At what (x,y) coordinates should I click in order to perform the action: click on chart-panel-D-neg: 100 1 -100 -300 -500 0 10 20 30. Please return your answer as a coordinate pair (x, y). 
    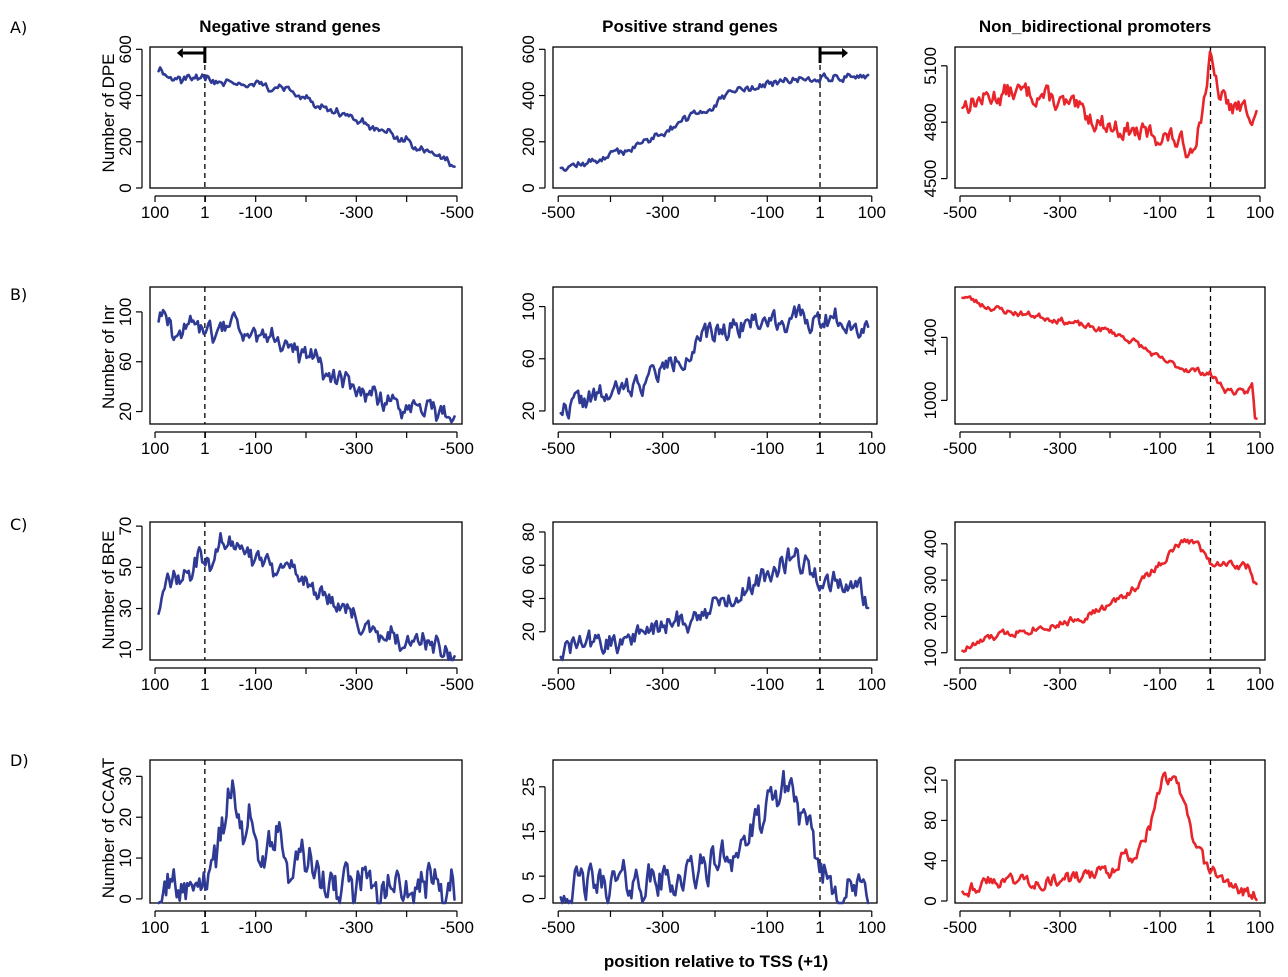
    Looking at the image, I should click on (295, 848).